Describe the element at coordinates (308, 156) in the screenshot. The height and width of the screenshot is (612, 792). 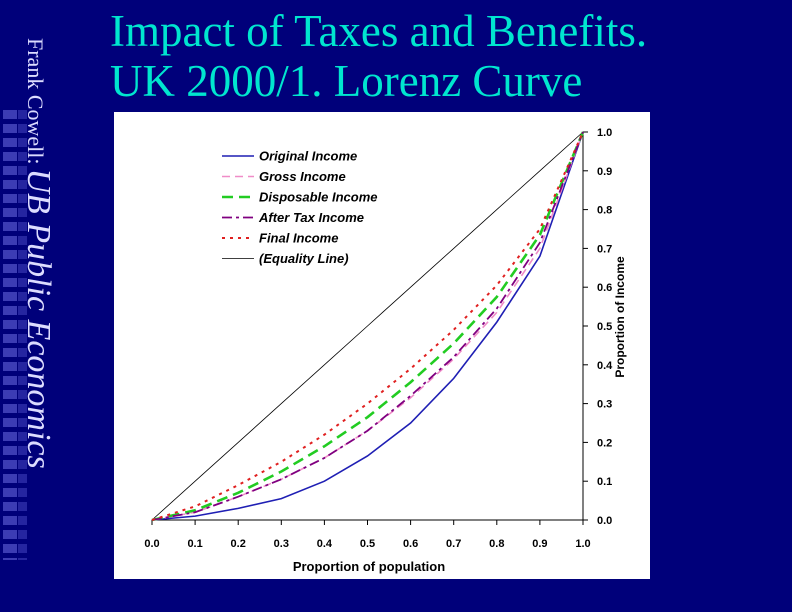
I see `legend-label-original: Original Income` at that location.